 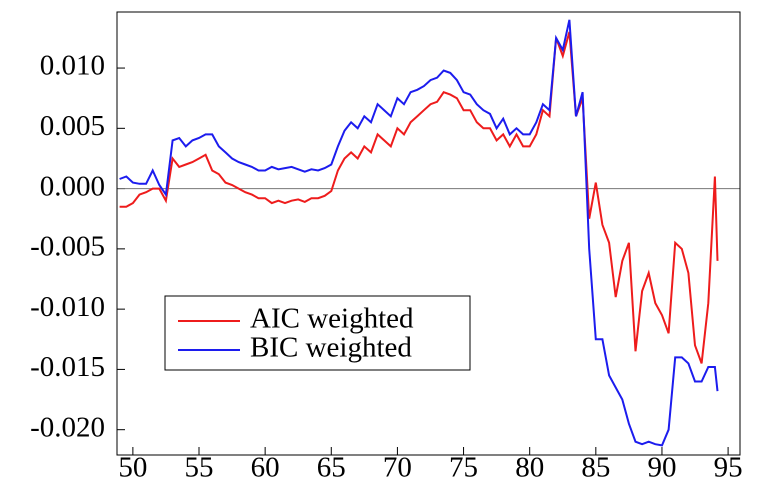 I want to click on legend-label: BIC weighted, so click(x=331, y=348).